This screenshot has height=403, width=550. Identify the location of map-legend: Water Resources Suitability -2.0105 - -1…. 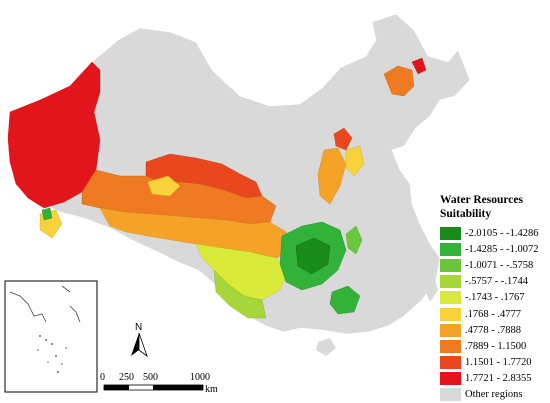
(494, 298).